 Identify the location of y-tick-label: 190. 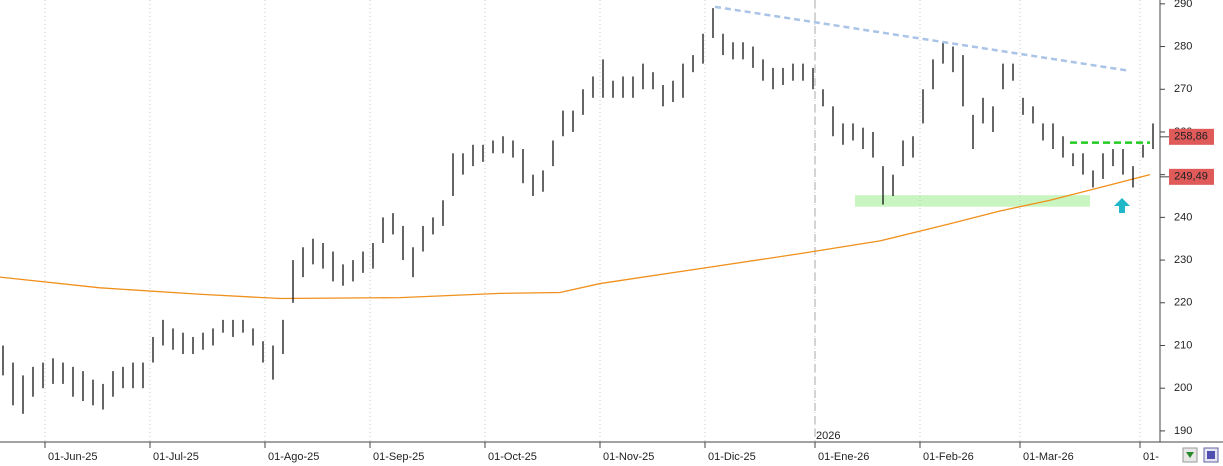
(1183, 431).